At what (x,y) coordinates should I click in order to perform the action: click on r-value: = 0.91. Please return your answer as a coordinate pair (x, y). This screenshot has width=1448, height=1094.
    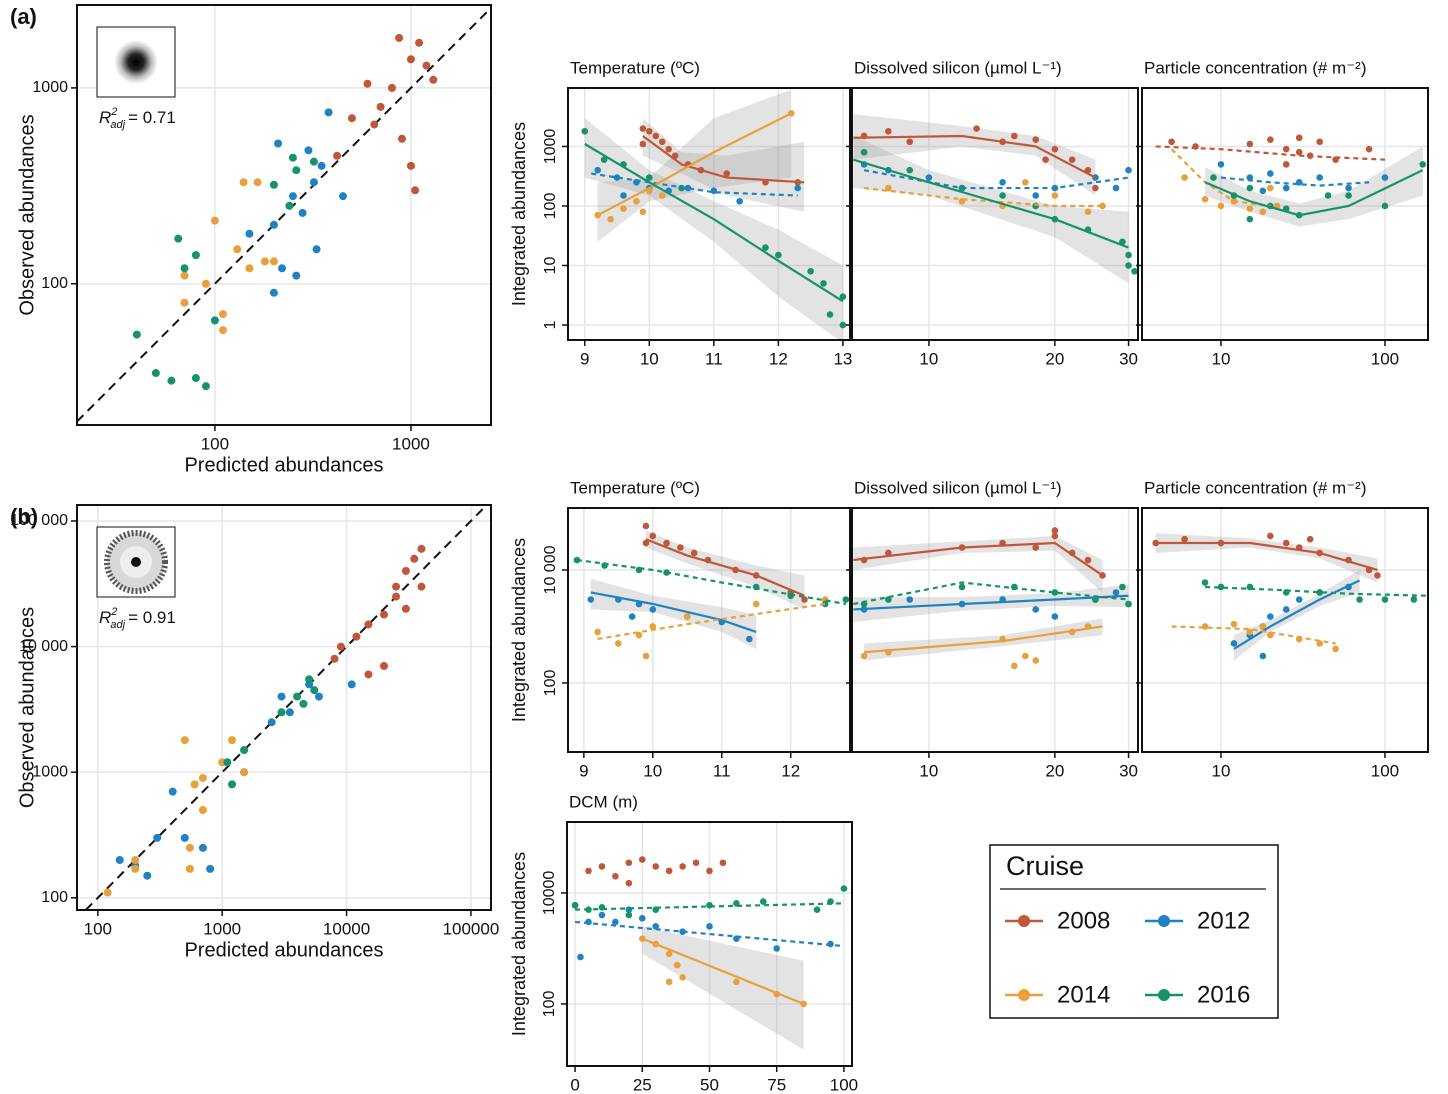
    Looking at the image, I should click on (152, 617).